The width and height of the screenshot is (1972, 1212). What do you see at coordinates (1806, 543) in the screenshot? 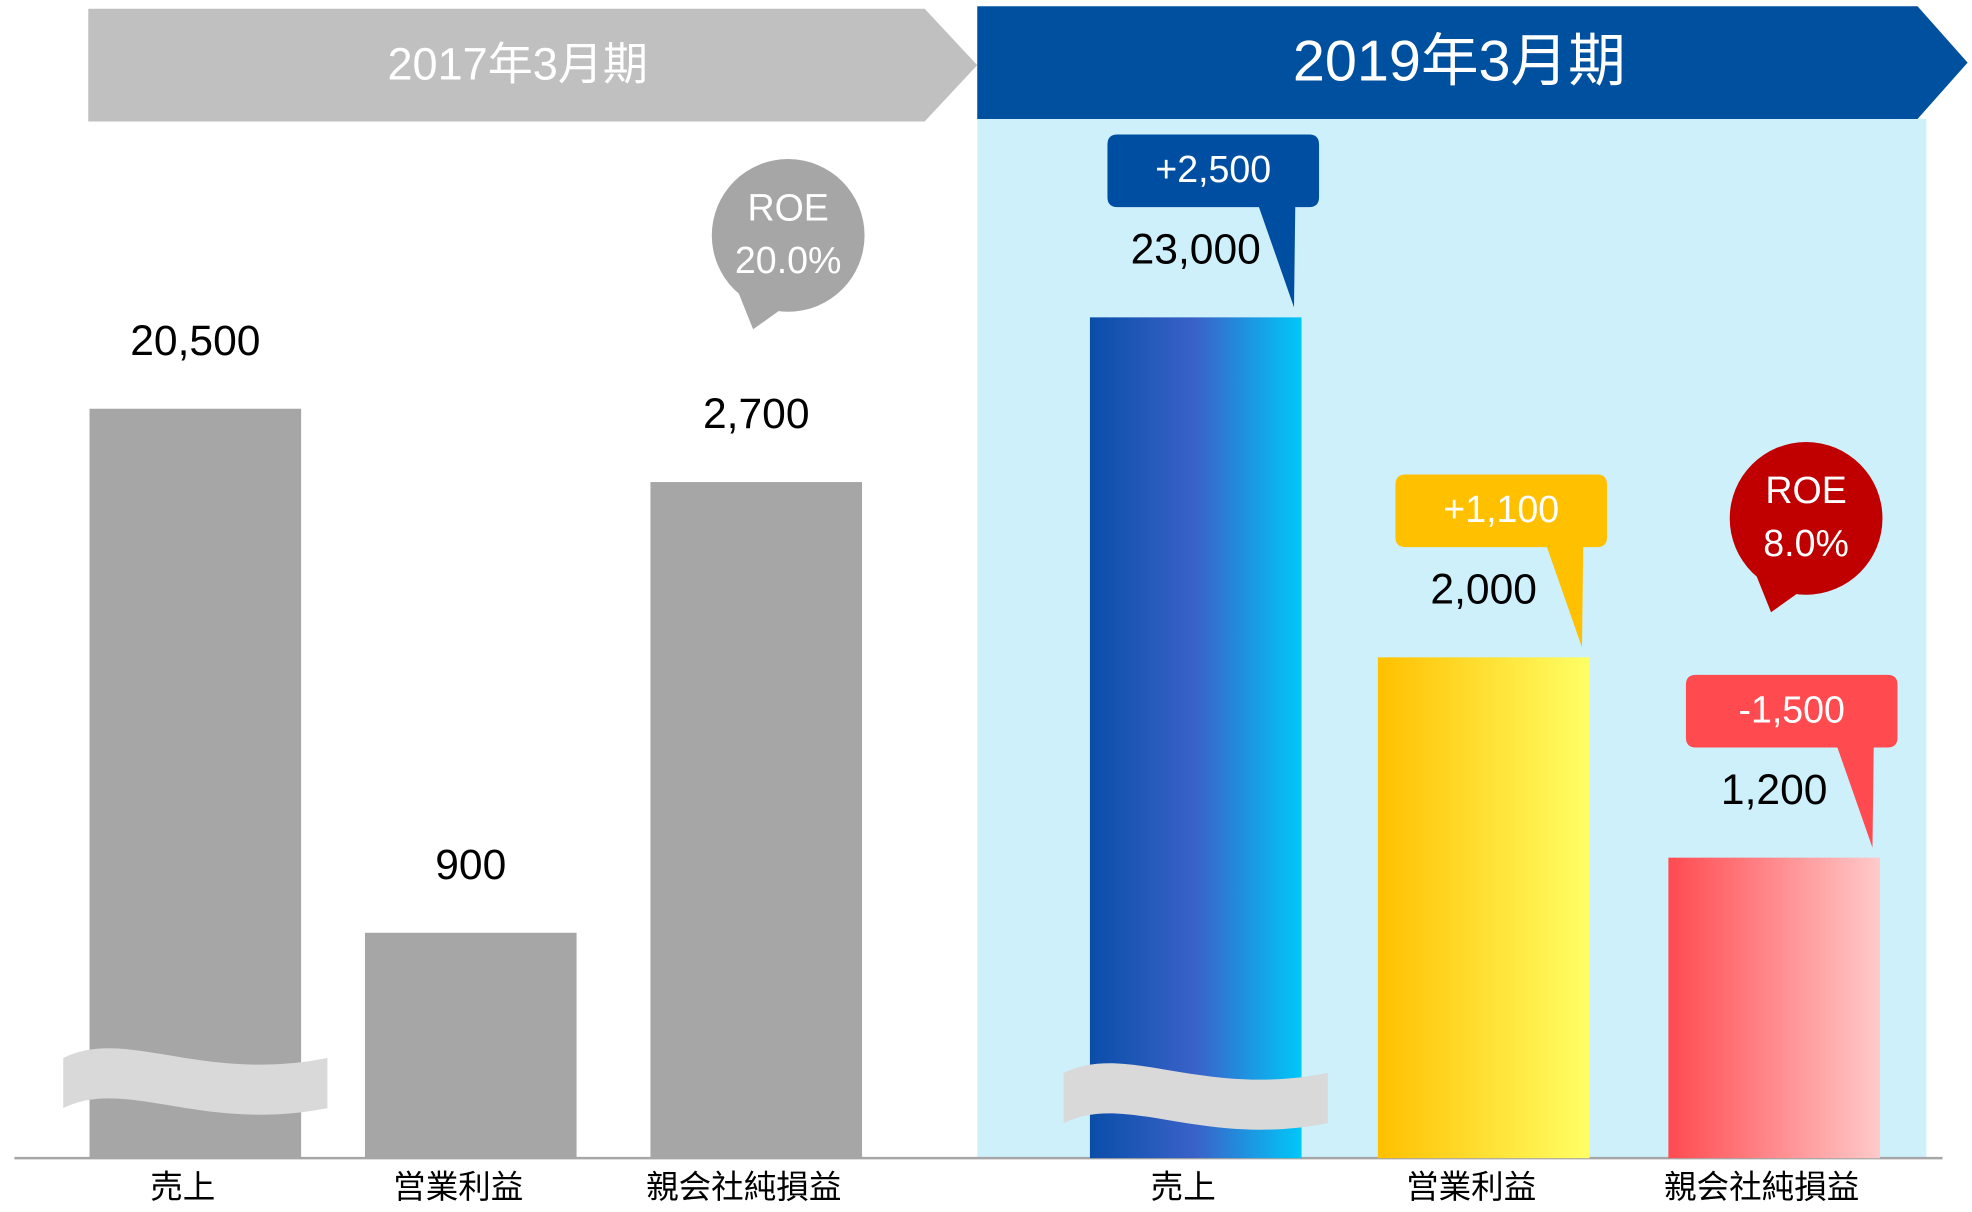
I see `roe-label: 8.0%` at bounding box center [1806, 543].